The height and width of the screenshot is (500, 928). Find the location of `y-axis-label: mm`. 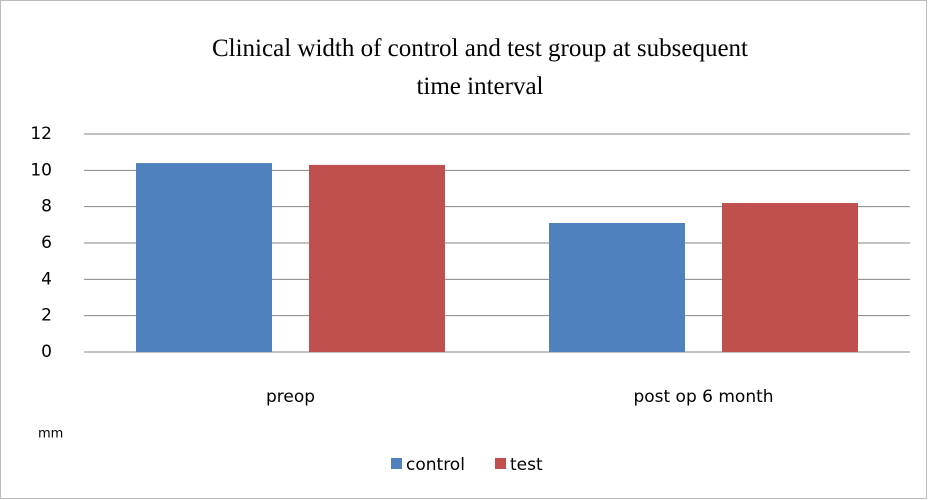

y-axis-label: mm is located at coordinates (50, 434).